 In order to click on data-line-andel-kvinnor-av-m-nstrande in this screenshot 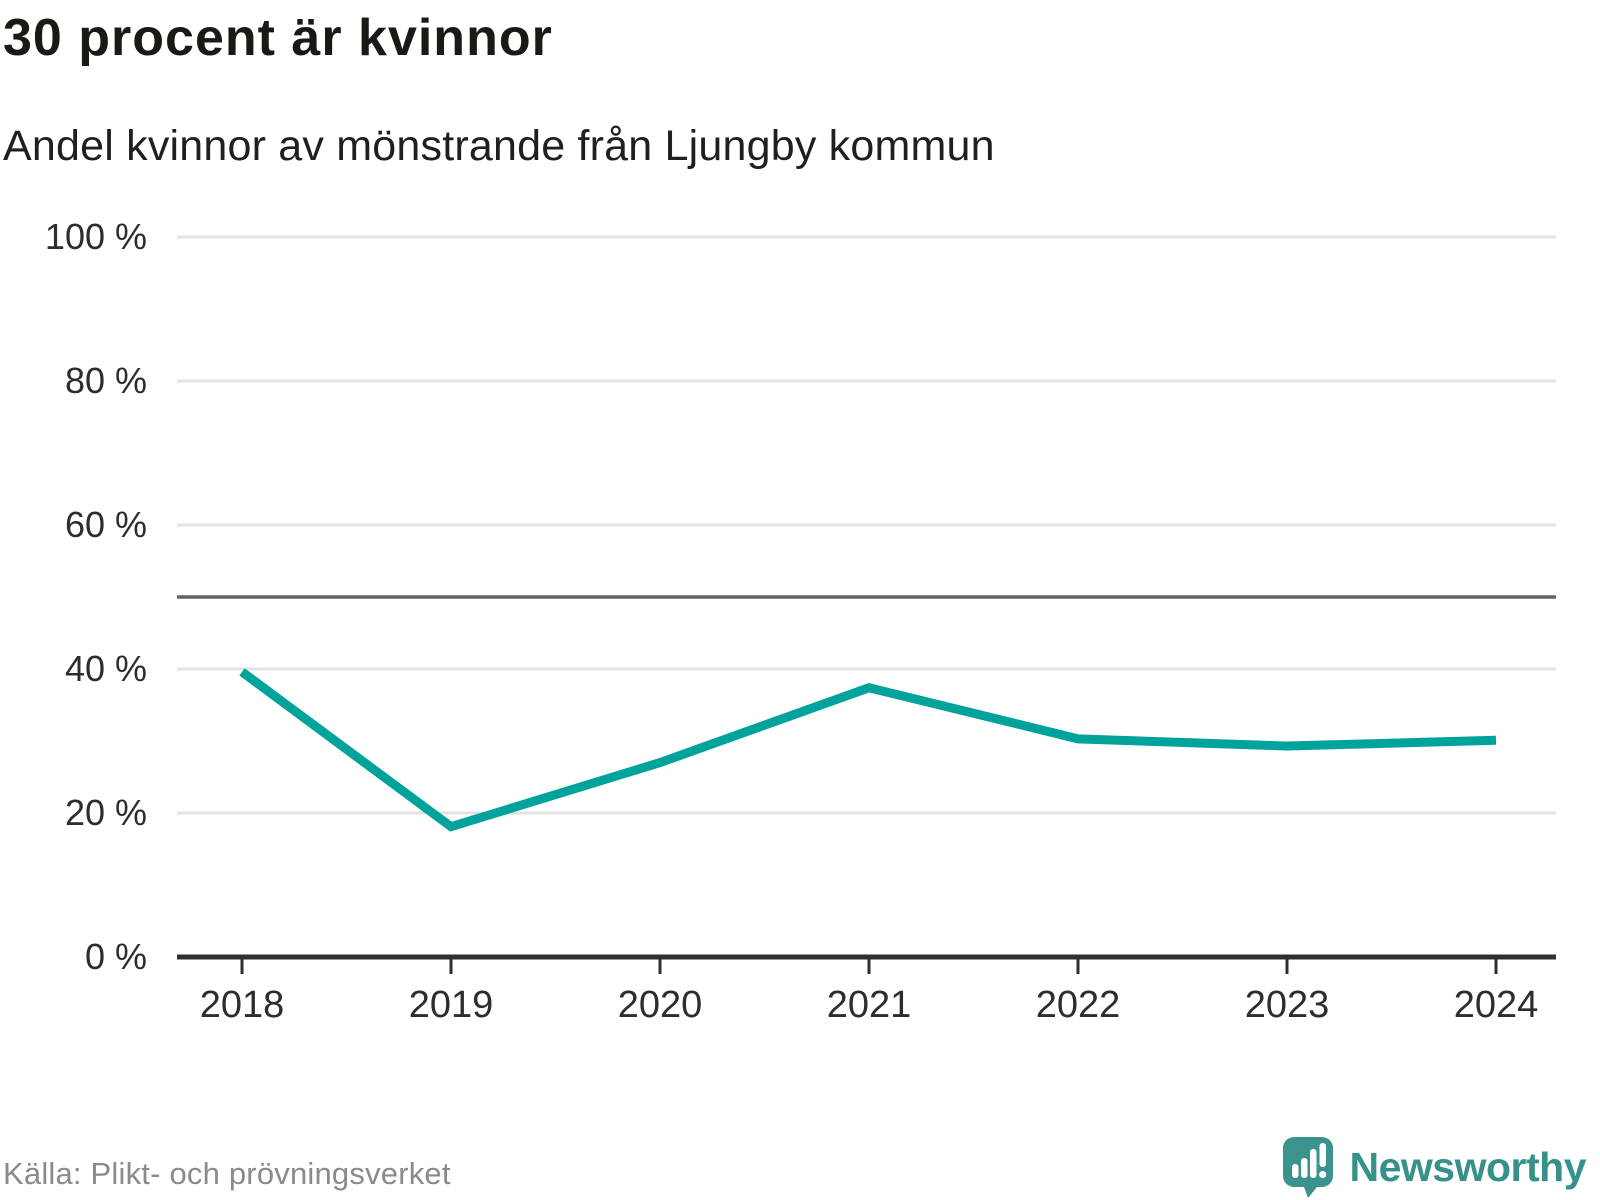, I will do `click(868, 750)`.